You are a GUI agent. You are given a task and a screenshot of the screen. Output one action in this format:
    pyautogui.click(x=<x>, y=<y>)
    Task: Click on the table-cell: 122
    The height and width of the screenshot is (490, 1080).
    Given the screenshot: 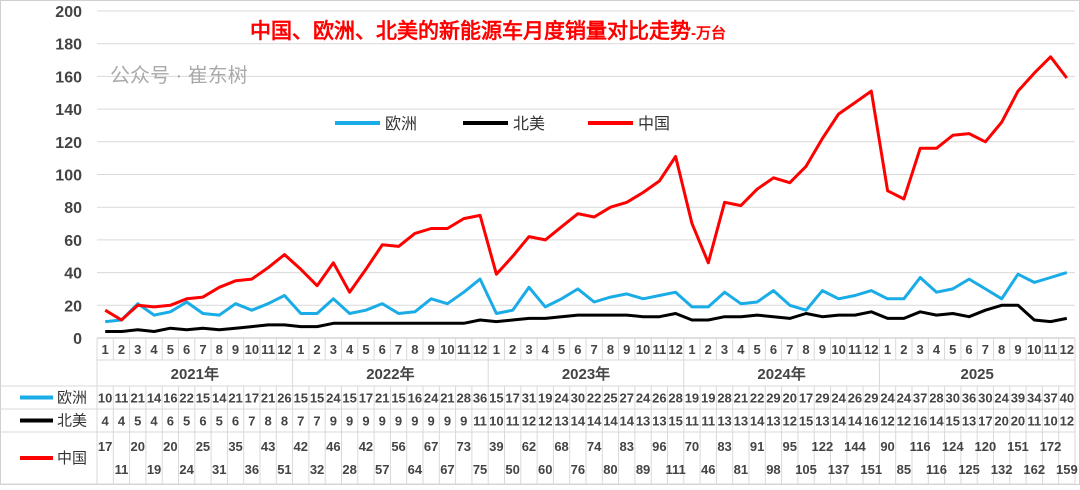 What is the action you would take?
    pyautogui.click(x=822, y=446)
    